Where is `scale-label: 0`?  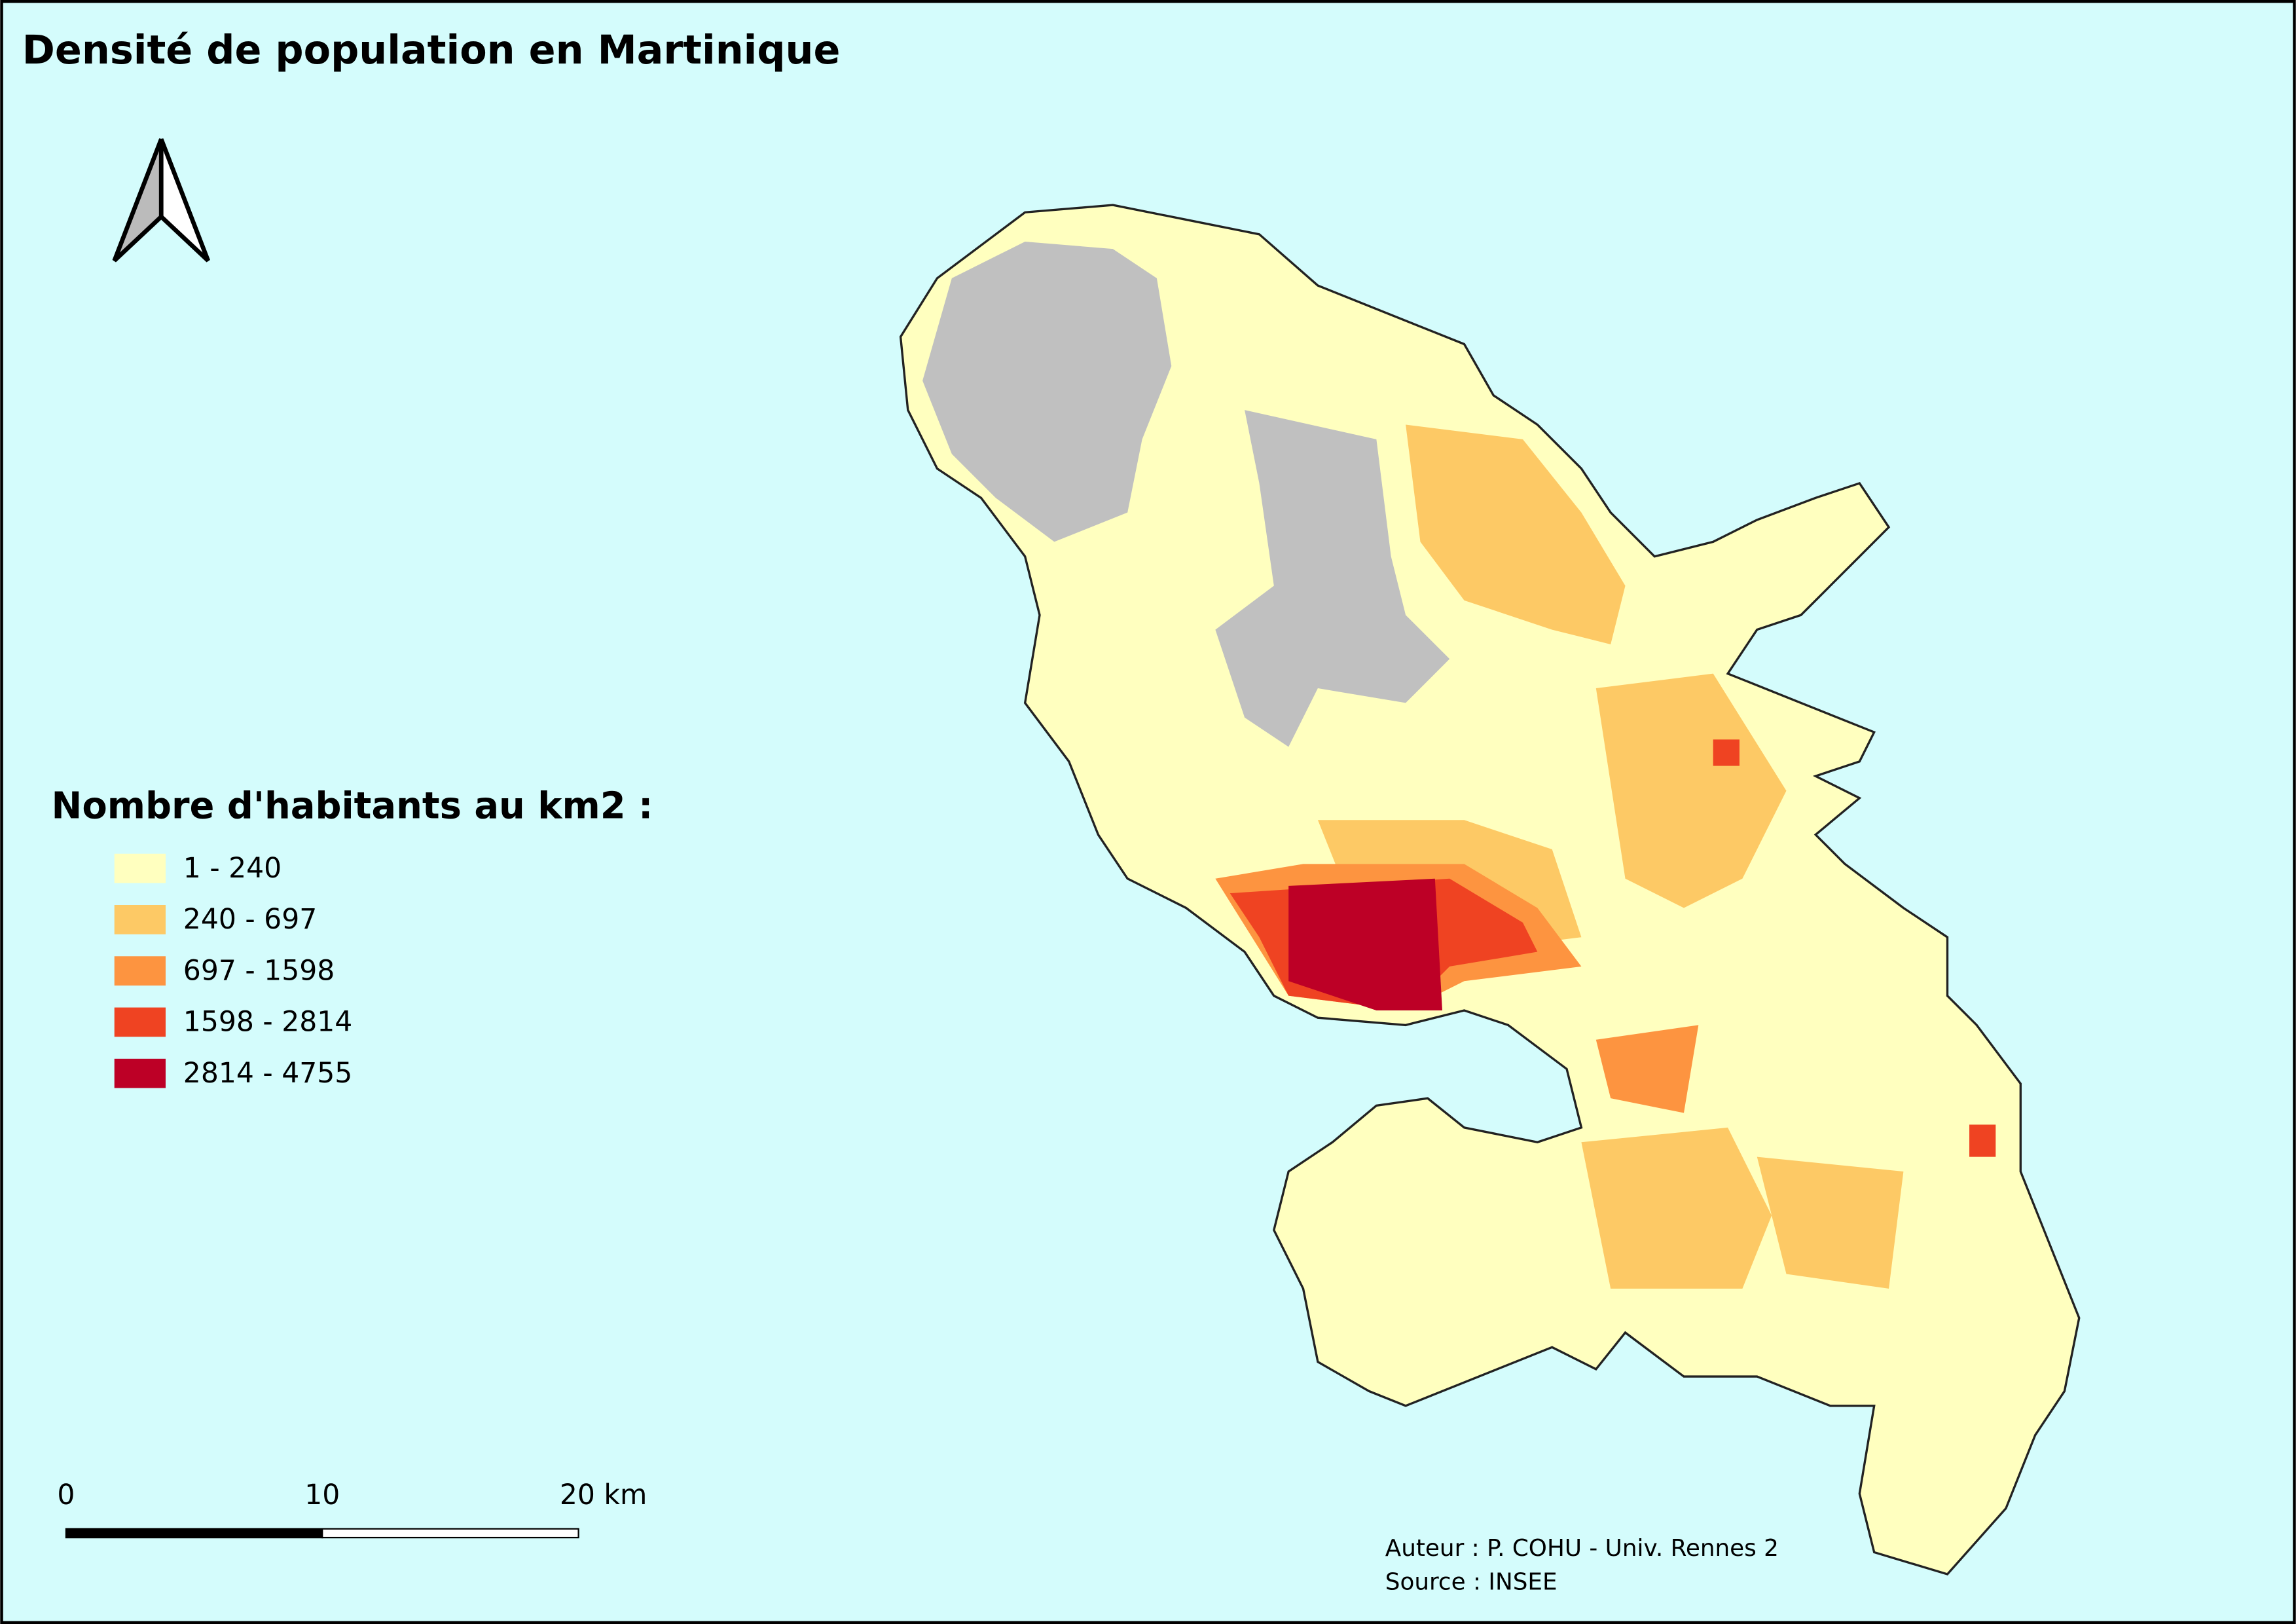 scale-label: 0 is located at coordinates (66, 1495).